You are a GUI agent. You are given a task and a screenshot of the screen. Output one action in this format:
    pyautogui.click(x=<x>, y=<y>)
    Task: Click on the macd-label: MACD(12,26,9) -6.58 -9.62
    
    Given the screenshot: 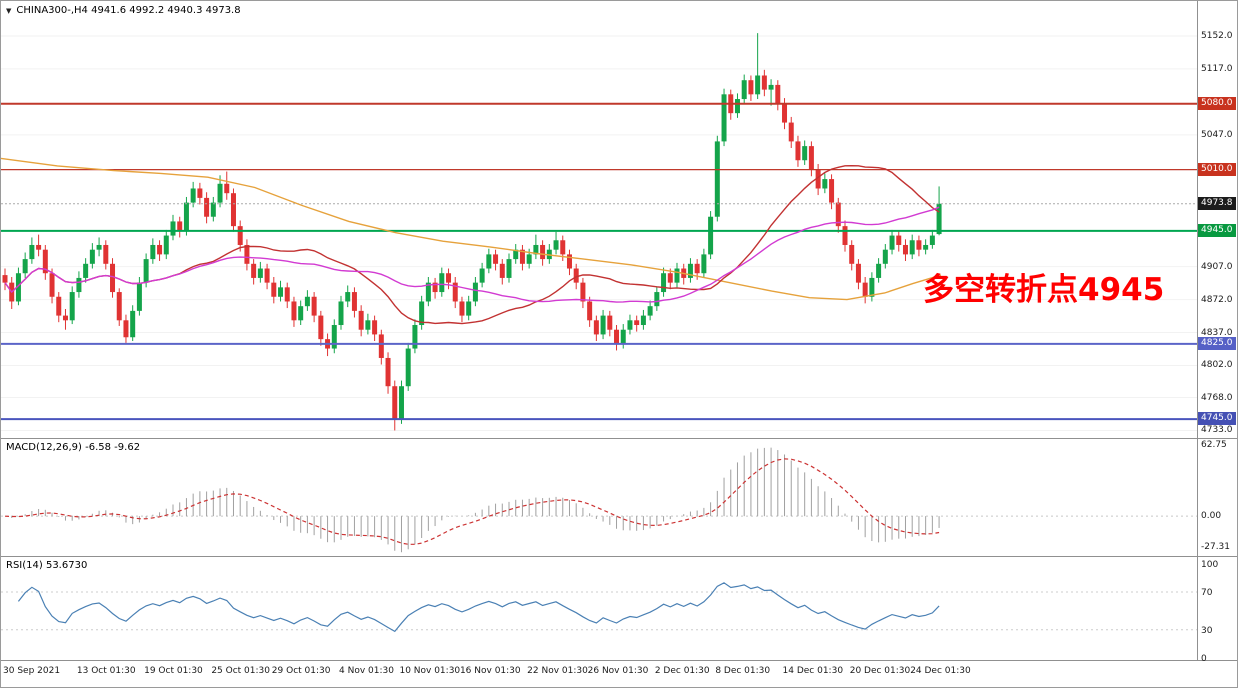 What is the action you would take?
    pyautogui.click(x=73, y=447)
    